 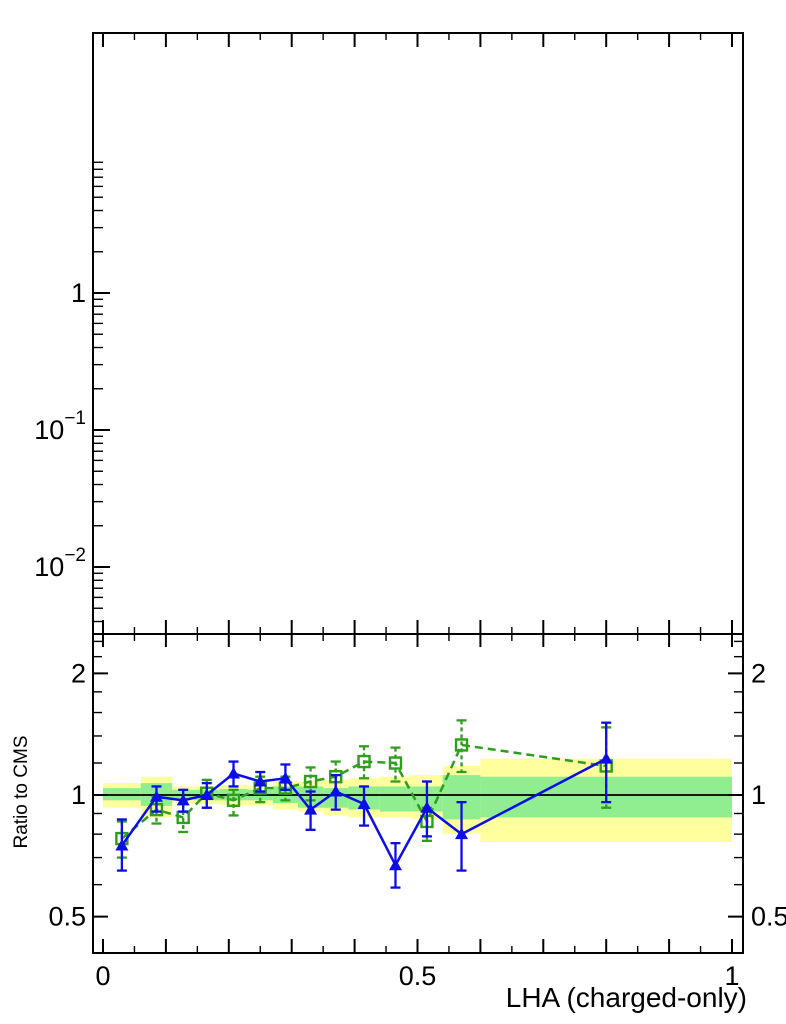 I want to click on series-blue-triangles, so click(x=364, y=805).